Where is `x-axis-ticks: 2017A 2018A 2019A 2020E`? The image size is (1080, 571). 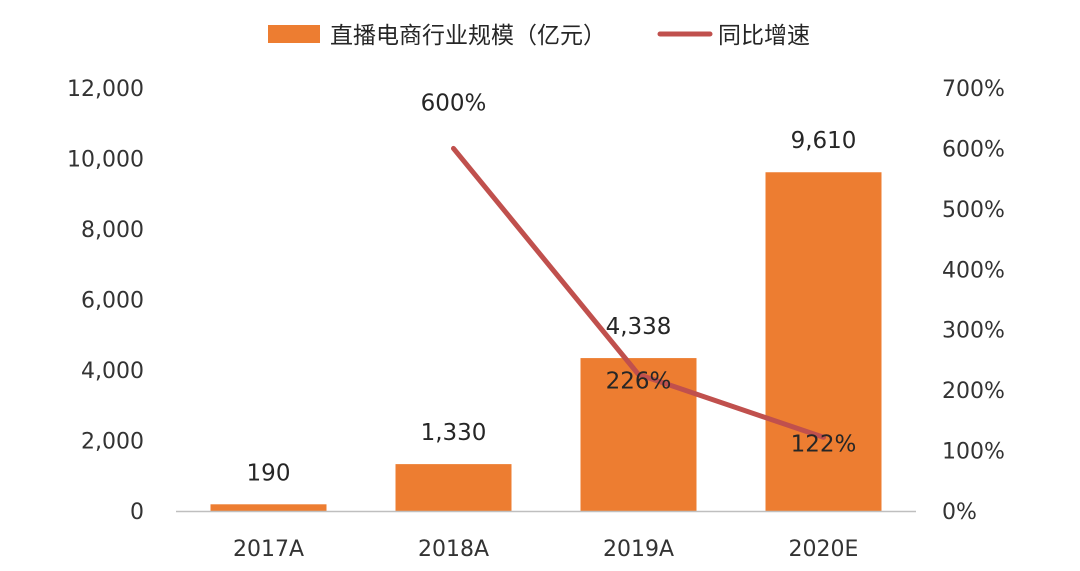 x-axis-ticks: 2017A 2018A 2019A 2020E is located at coordinates (545, 549).